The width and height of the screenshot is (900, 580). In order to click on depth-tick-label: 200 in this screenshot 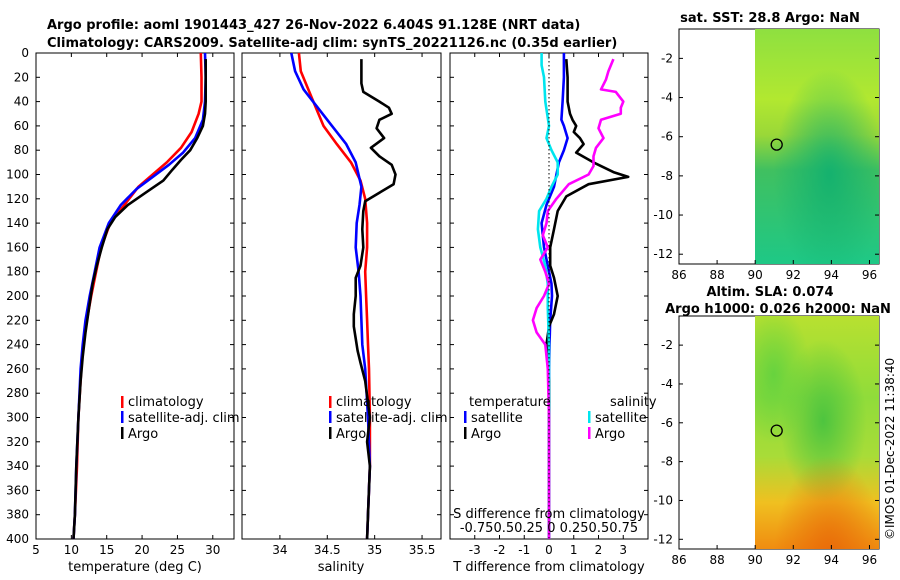, I will do `click(17, 296)`.